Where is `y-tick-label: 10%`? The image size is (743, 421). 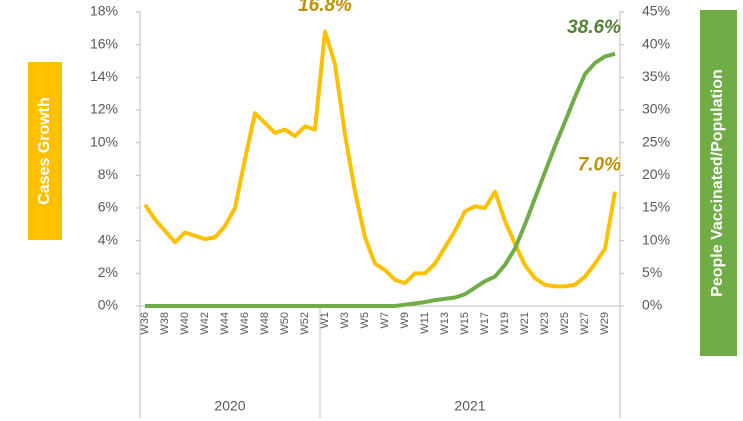
y-tick-label: 10% is located at coordinates (104, 141).